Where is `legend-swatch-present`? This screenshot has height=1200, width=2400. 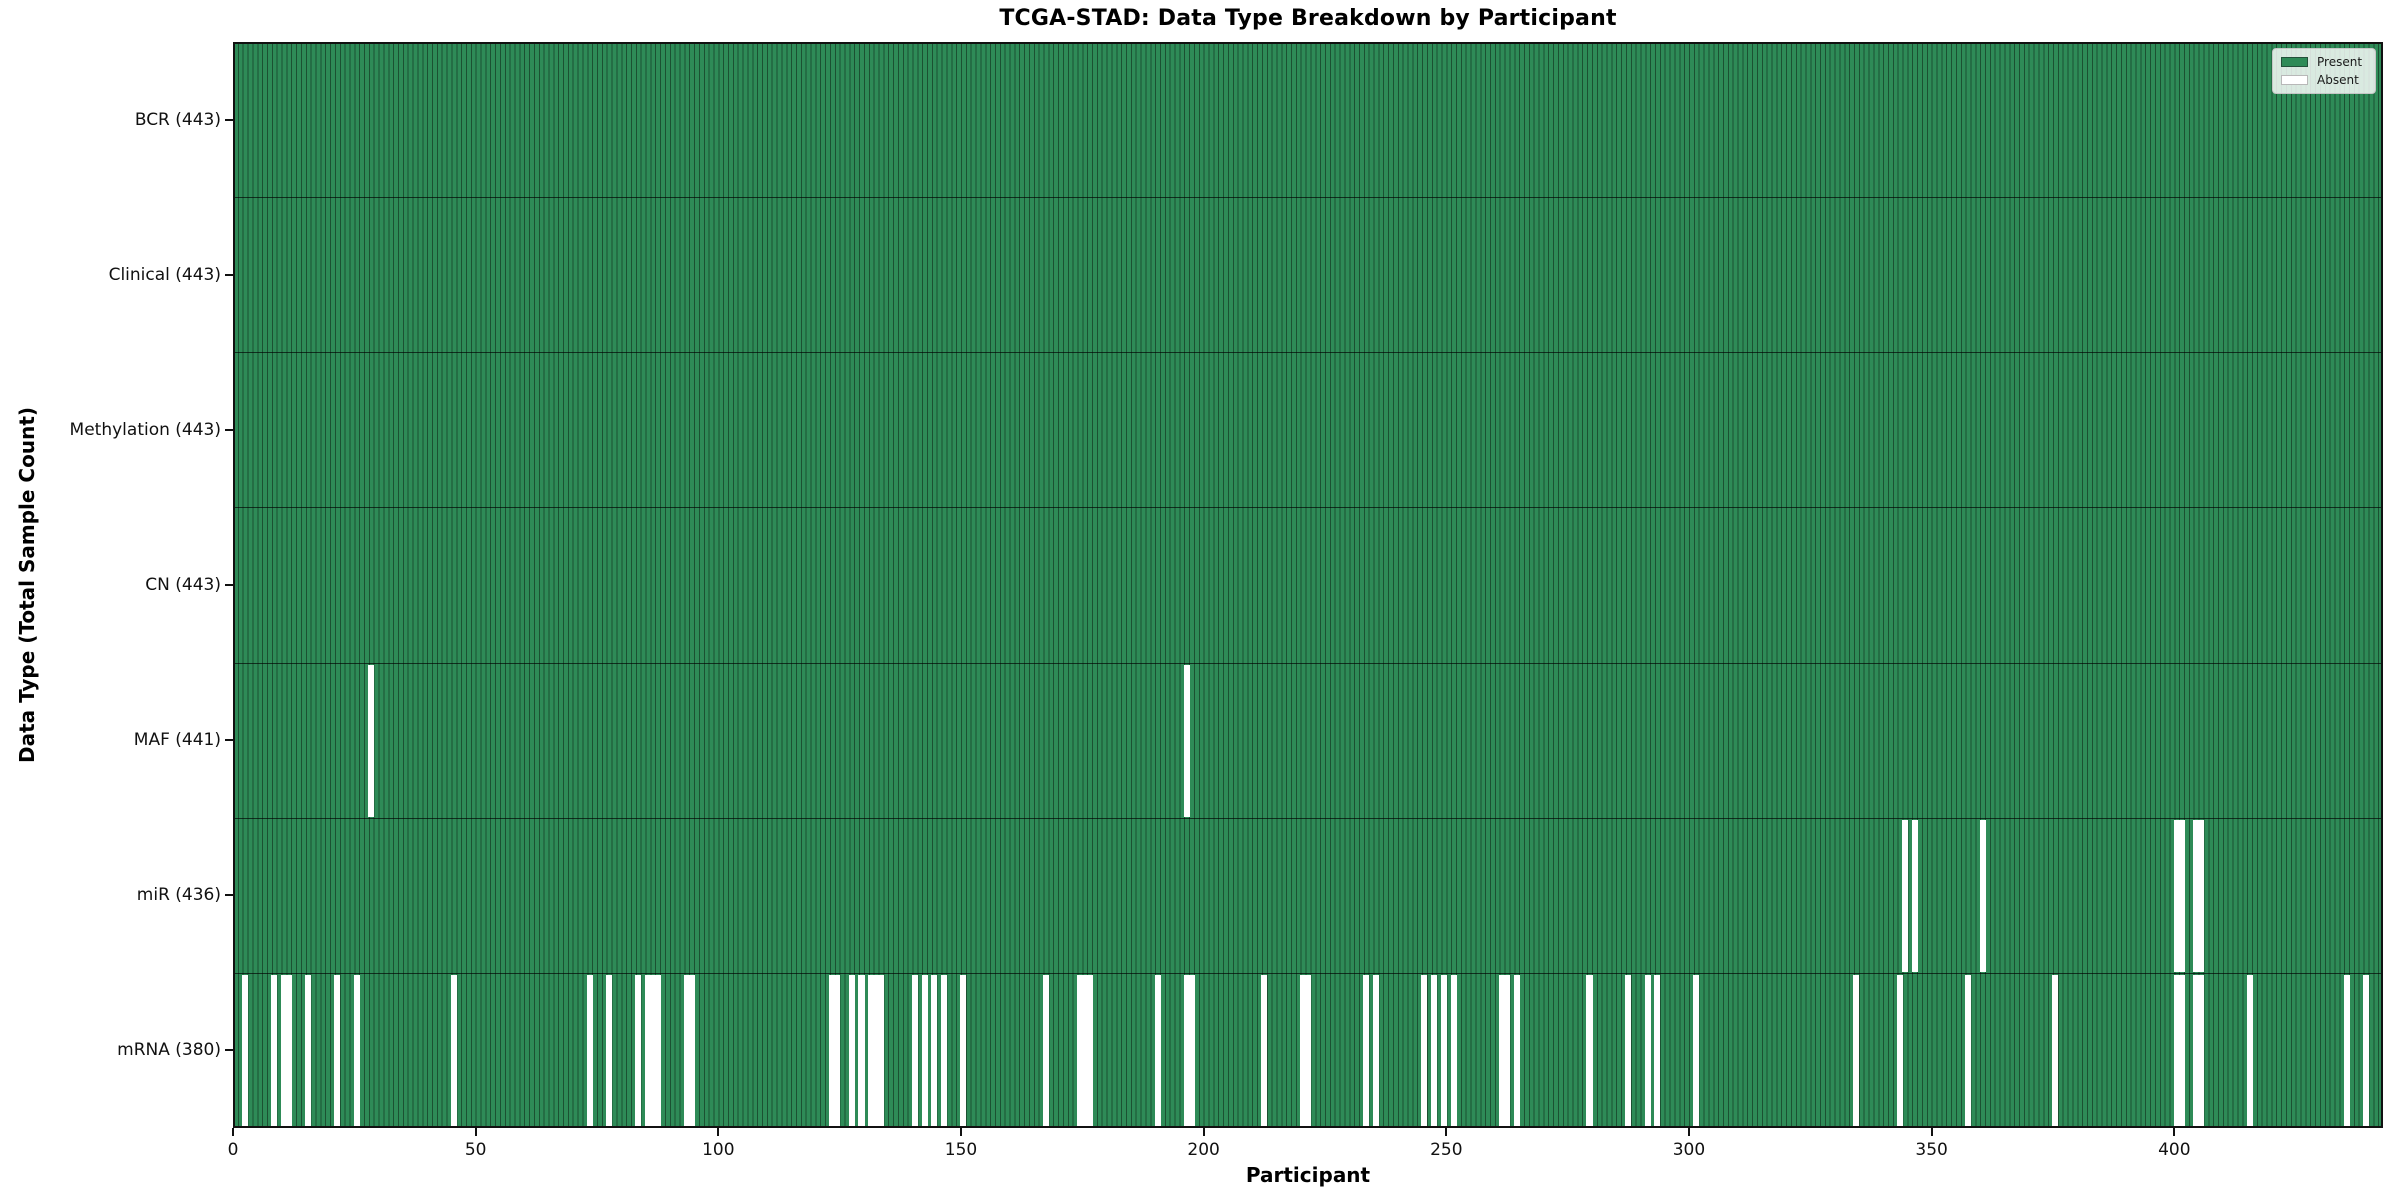
legend-swatch-present is located at coordinates (2294, 62).